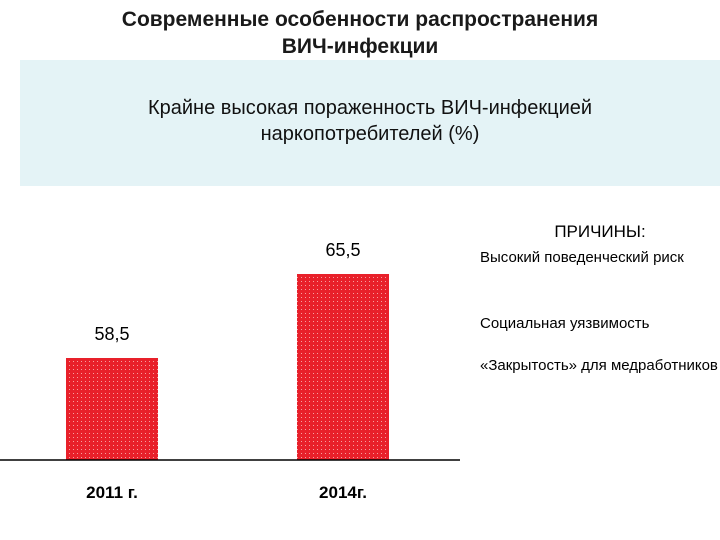  What do you see at coordinates (370, 134) in the screenshot?
I see `chart-subtitle-line2: наркопотребителей (%)` at bounding box center [370, 134].